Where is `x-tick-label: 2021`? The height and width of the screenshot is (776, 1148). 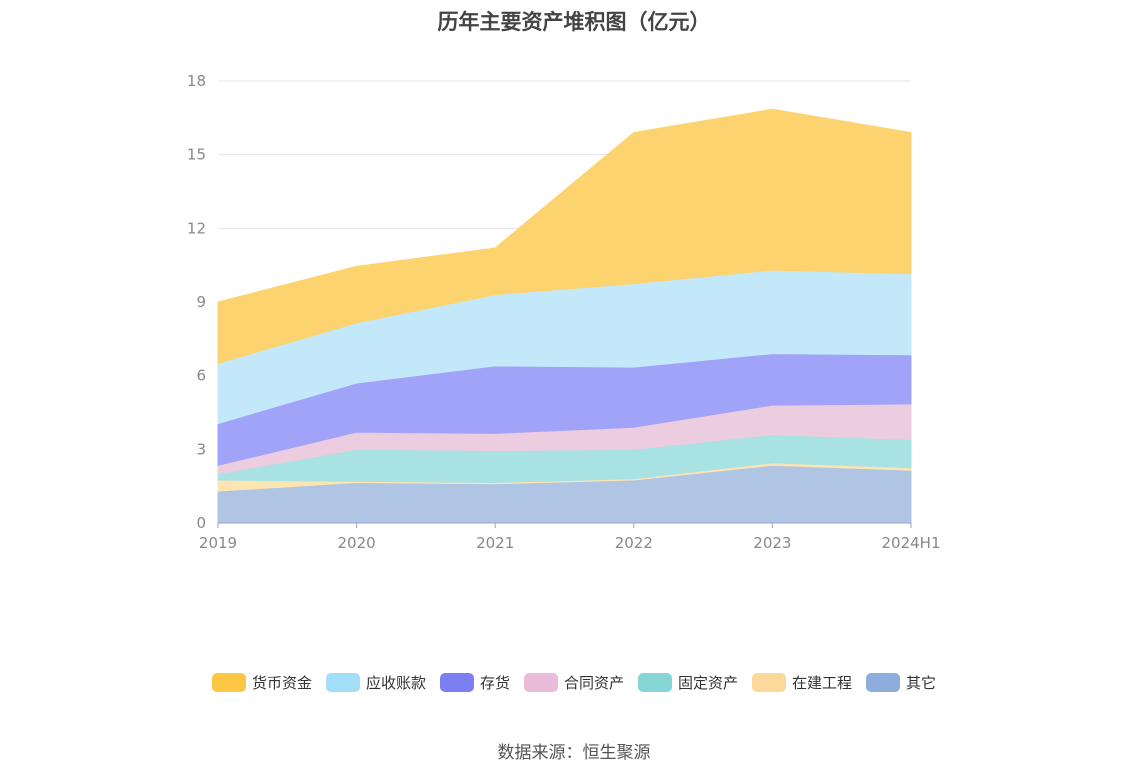 x-tick-label: 2021 is located at coordinates (495, 543).